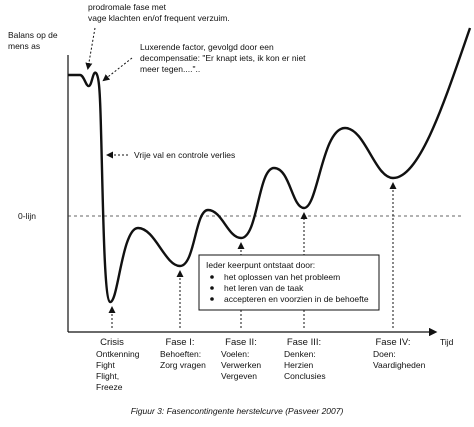 This screenshot has height=427, width=474. Describe the element at coordinates (107, 376) in the screenshot. I see `phase-line: Flight,` at that location.